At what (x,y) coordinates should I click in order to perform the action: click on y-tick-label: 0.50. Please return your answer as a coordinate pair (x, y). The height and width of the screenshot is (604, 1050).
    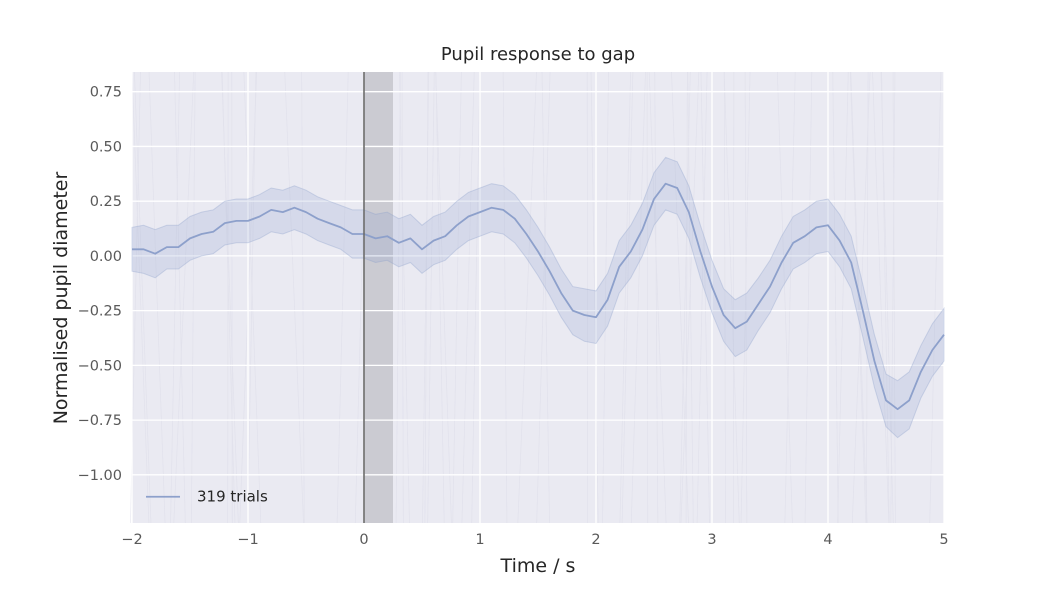
    Looking at the image, I should click on (106, 147).